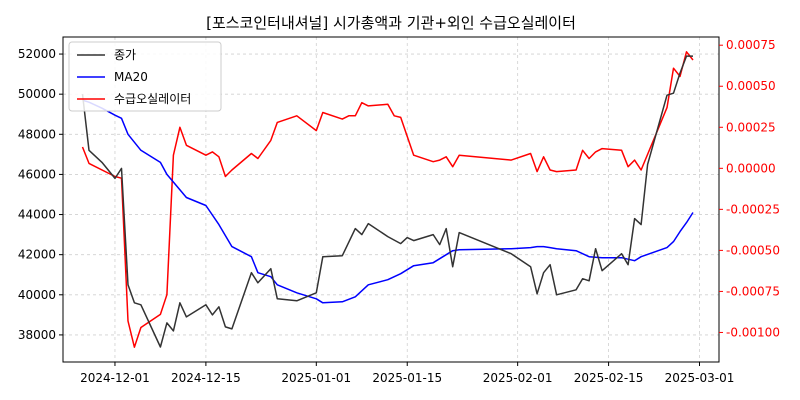 The height and width of the screenshot is (400, 800). I want to click on legend-label: MA20, so click(131, 77).